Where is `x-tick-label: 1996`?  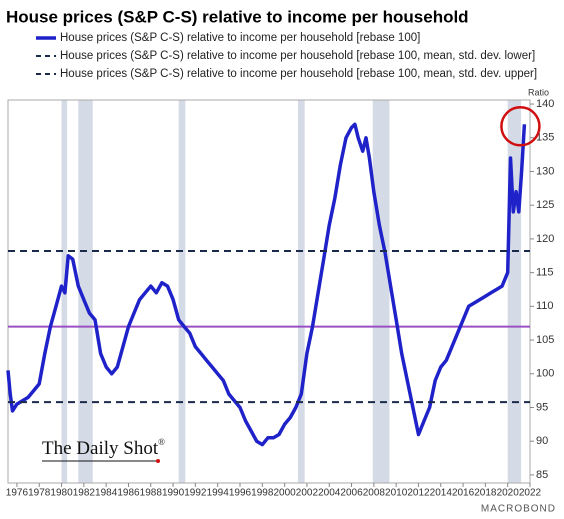
x-tick-label: 1996 is located at coordinates (240, 493).